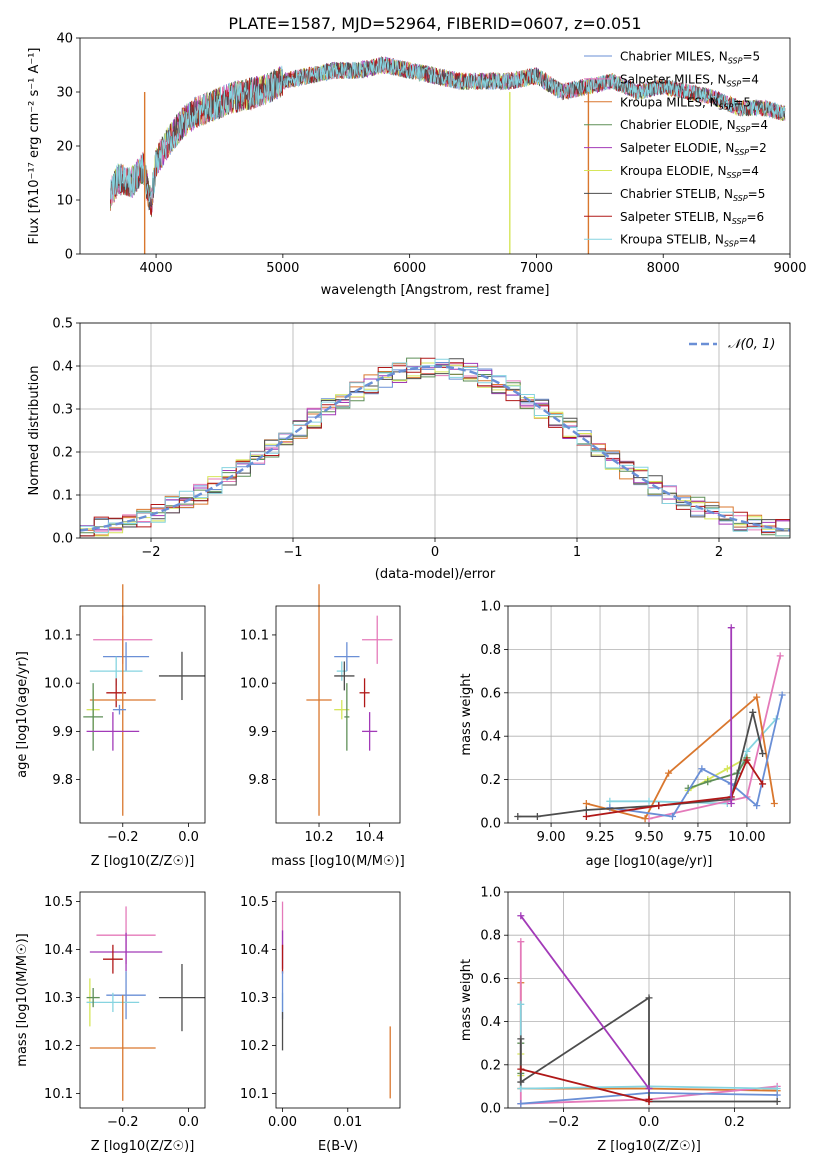  What do you see at coordinates (669, 102) in the screenshot?
I see `legend-label-main: Kroupa MILES, N` at bounding box center [669, 102].